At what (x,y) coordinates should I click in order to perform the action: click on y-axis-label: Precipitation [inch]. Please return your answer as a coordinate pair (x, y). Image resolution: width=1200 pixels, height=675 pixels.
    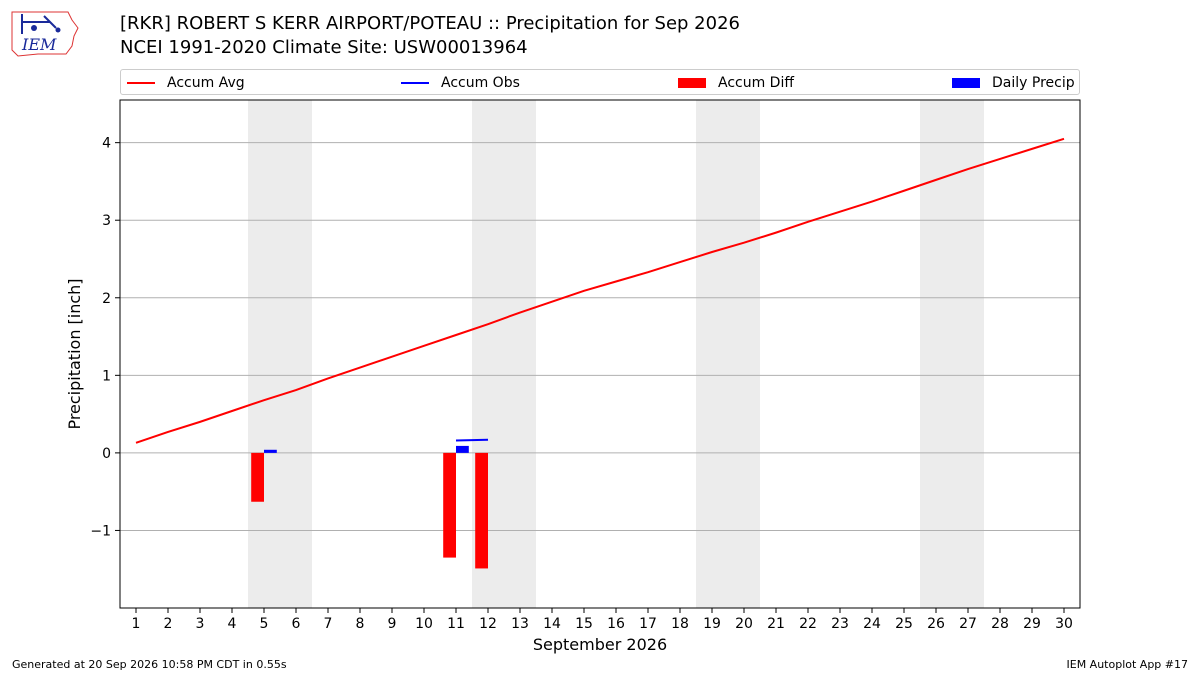
    Looking at the image, I should click on (74, 353).